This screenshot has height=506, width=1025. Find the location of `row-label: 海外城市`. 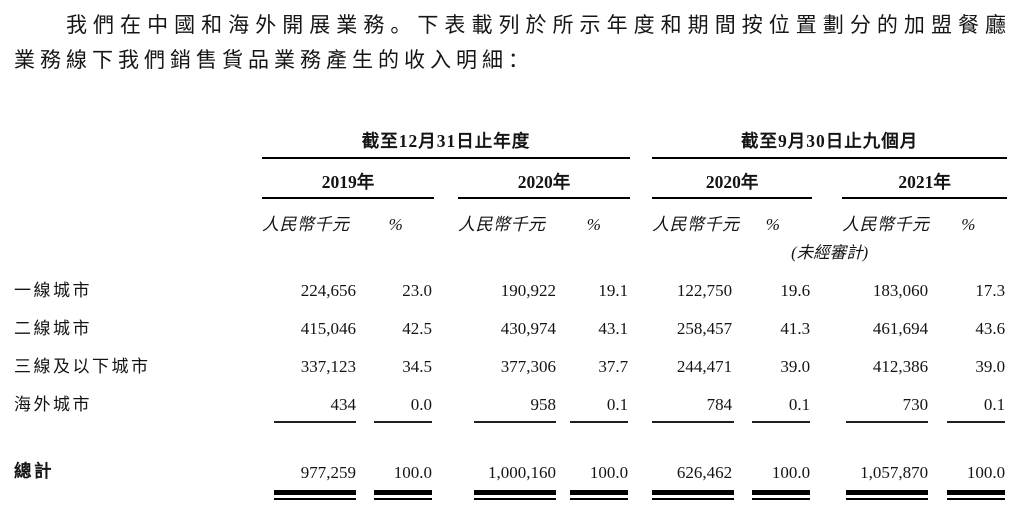

row-label: 海外城市 is located at coordinates (53, 404).